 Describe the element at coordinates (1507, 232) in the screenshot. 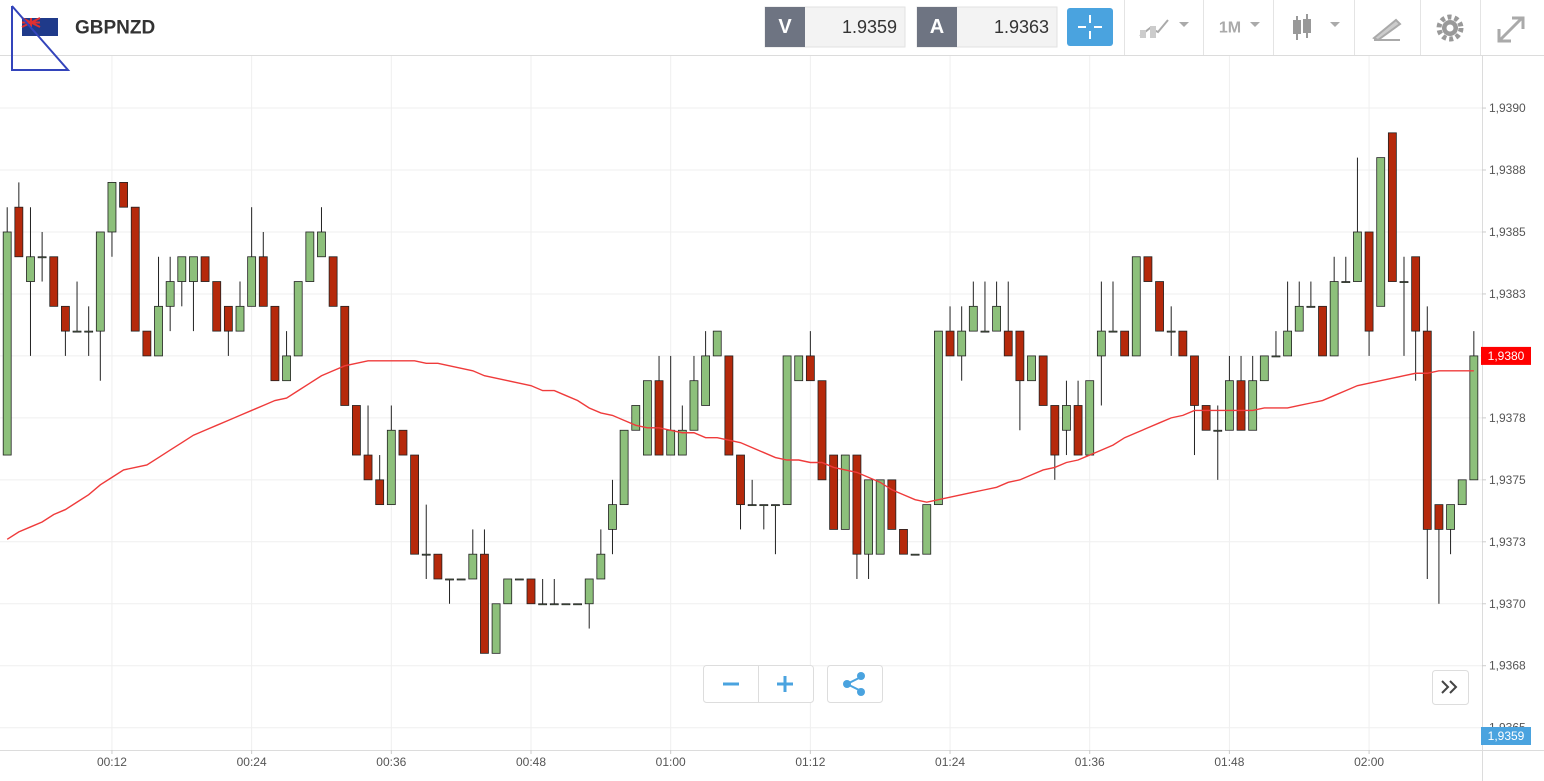

I see `y-tick-label: 1,9385` at that location.